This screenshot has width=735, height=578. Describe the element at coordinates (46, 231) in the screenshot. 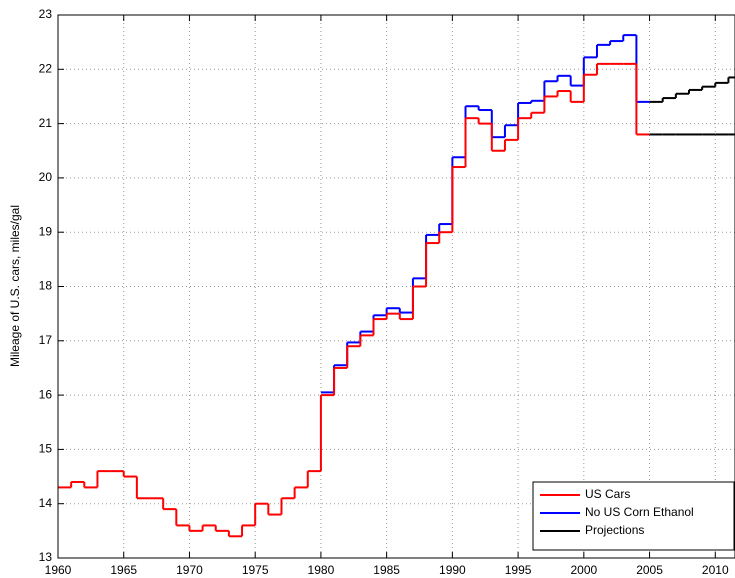

I see `y-tick-label: 19` at that location.